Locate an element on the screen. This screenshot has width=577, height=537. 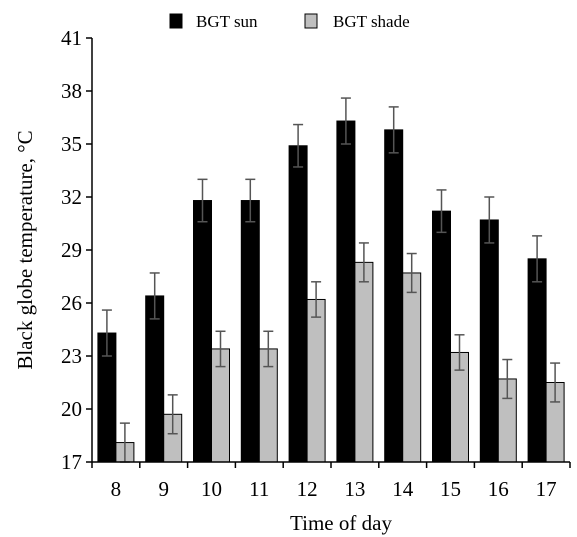
y-tick-label: 17 is located at coordinates (71, 462).